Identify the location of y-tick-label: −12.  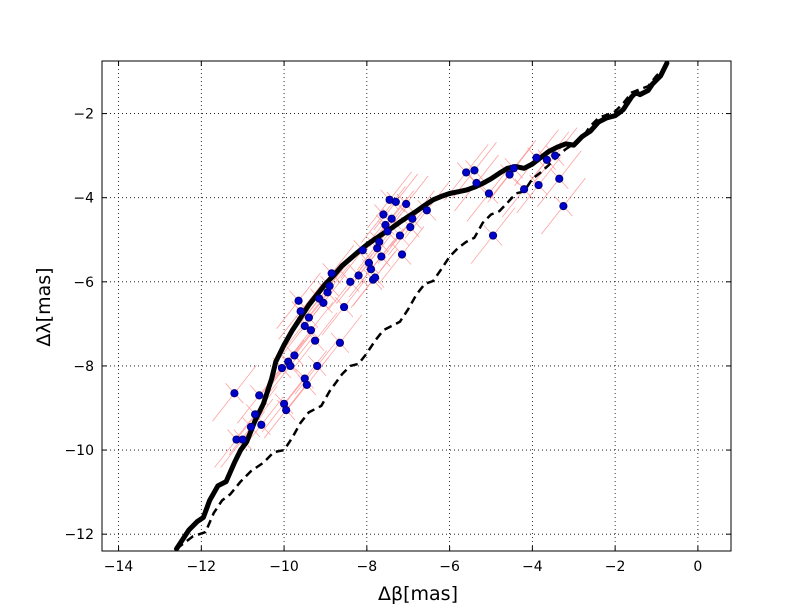
(79, 535).